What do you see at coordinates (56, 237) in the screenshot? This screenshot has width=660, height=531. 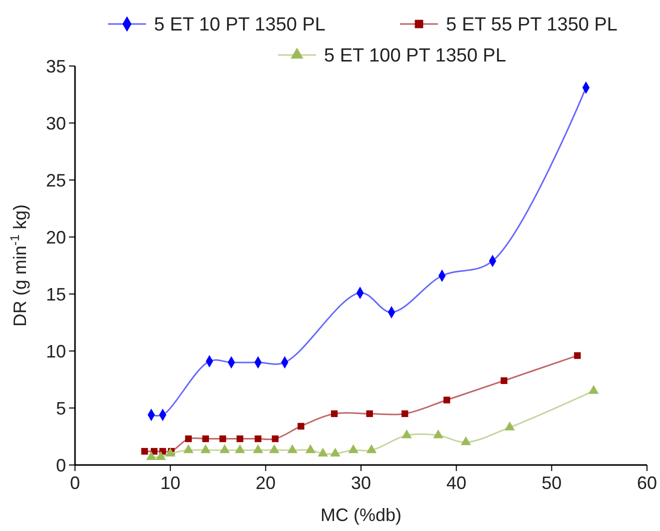 I see `y-tick-label: 20` at bounding box center [56, 237].